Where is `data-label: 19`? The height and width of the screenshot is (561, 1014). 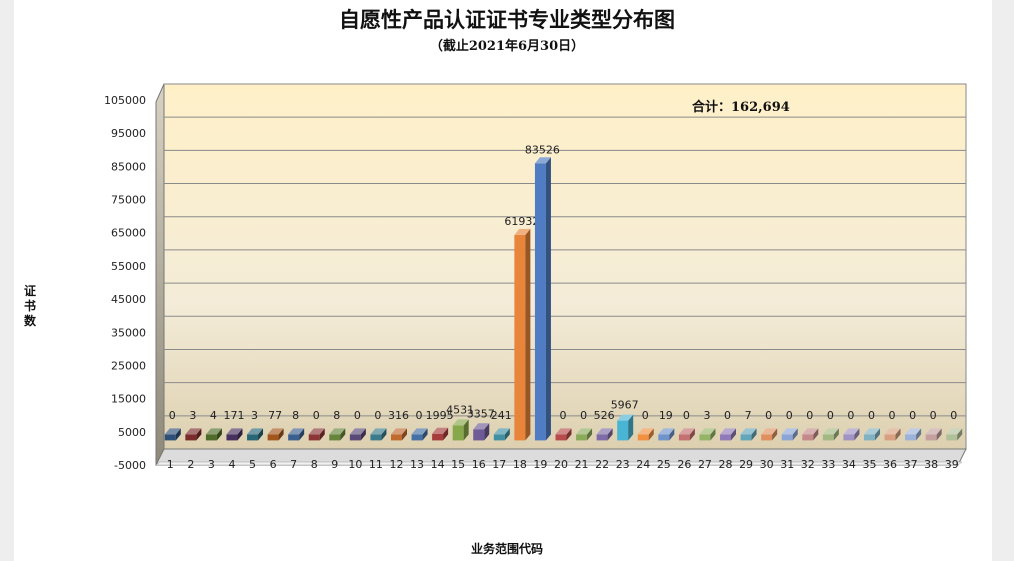 data-label: 19 is located at coordinates (666, 415).